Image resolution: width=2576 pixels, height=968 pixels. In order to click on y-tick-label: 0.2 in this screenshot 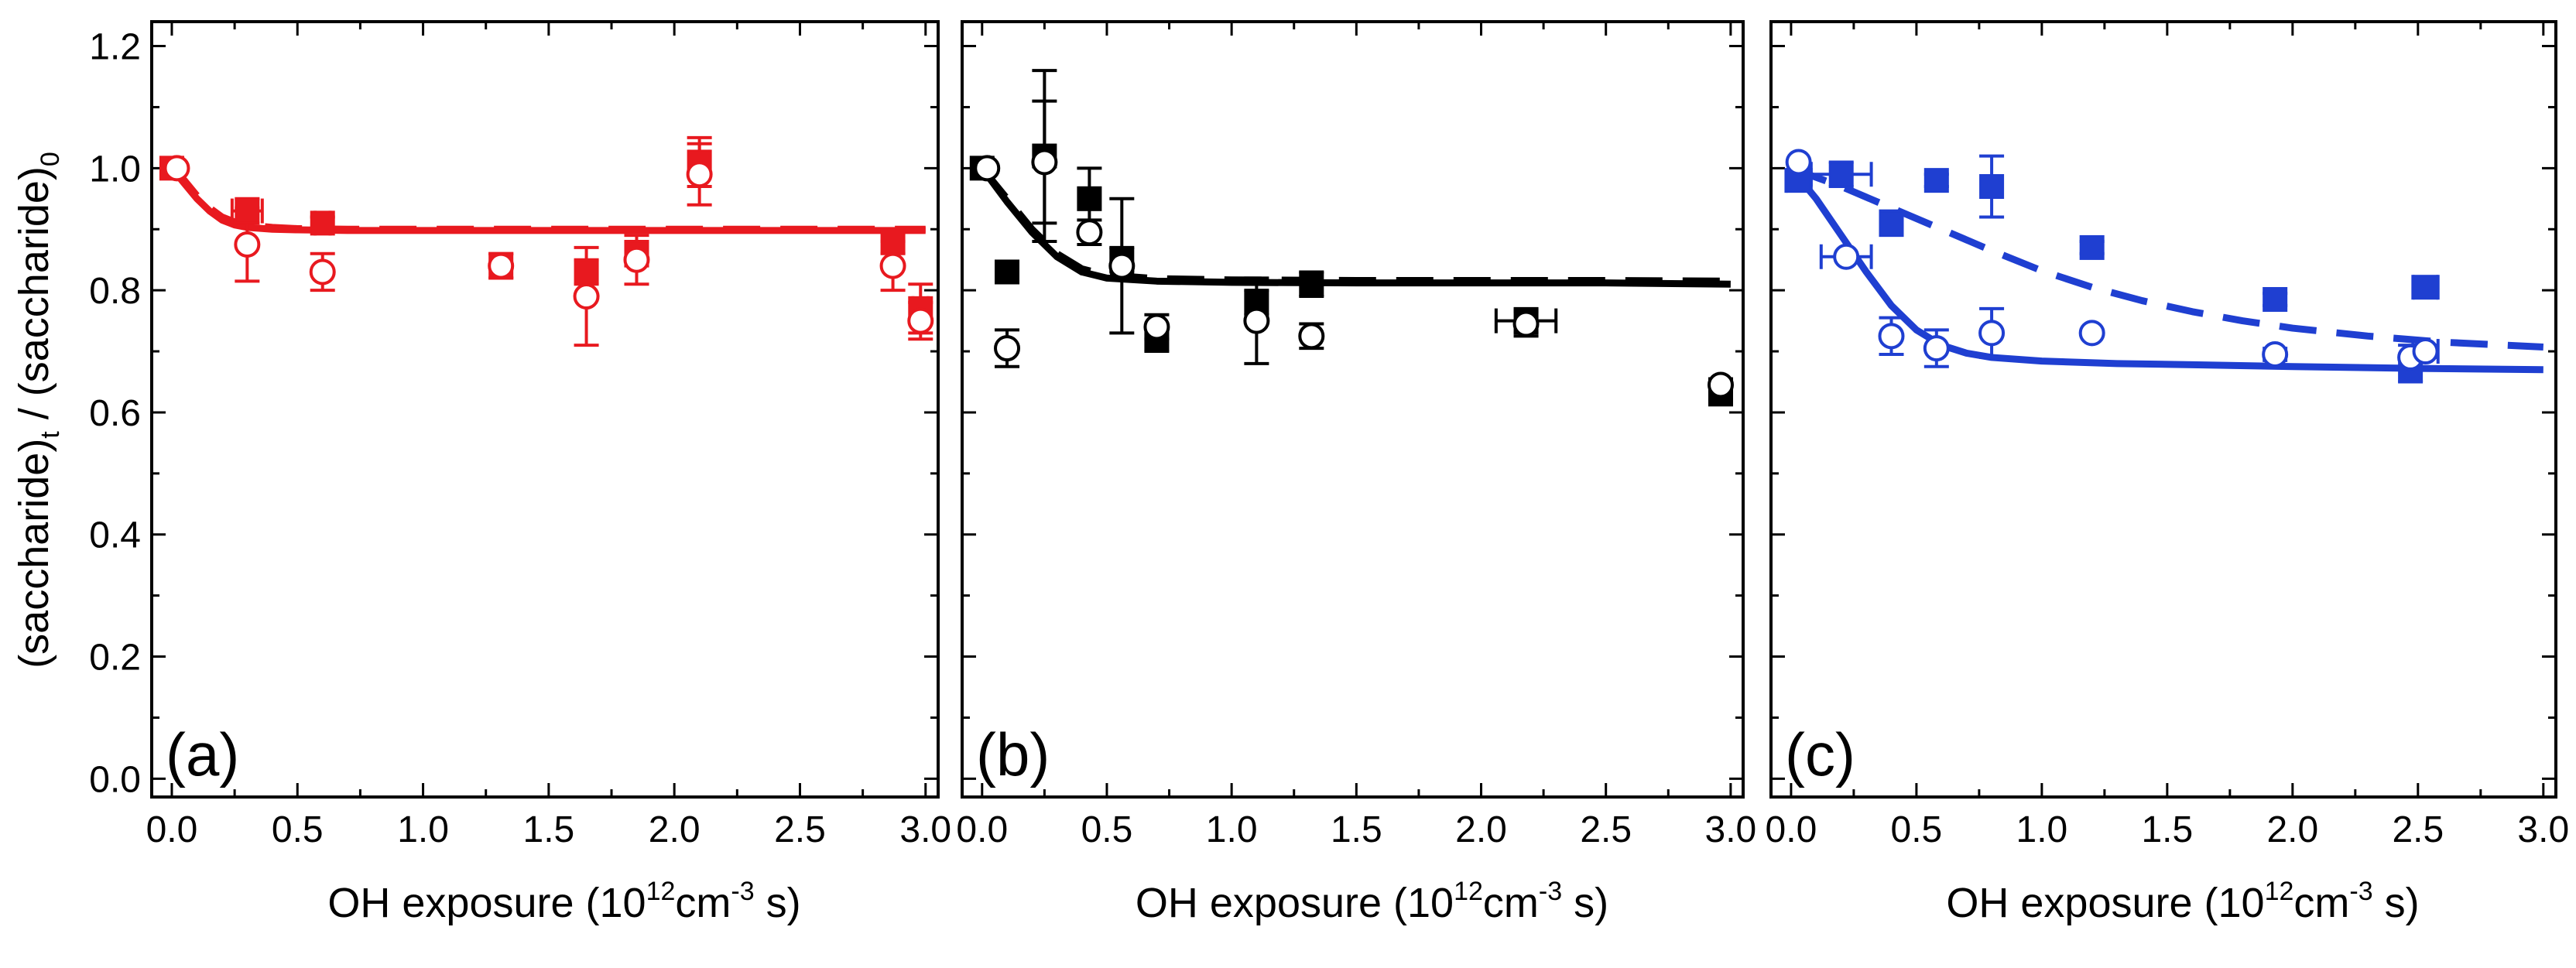, I will do `click(115, 658)`.